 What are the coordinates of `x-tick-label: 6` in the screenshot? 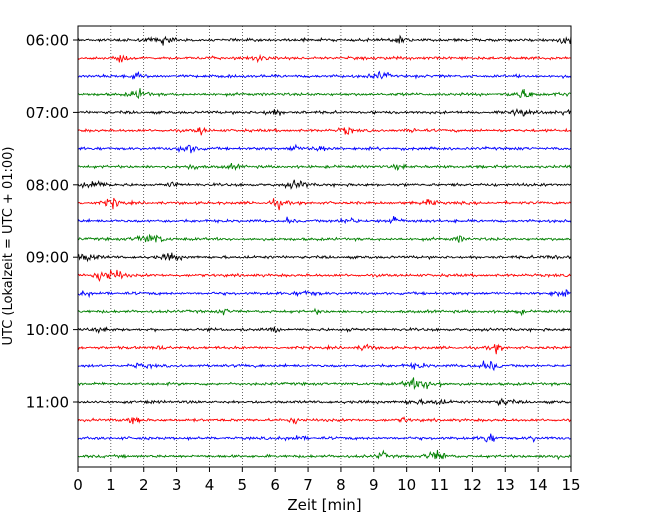 It's located at (275, 485).